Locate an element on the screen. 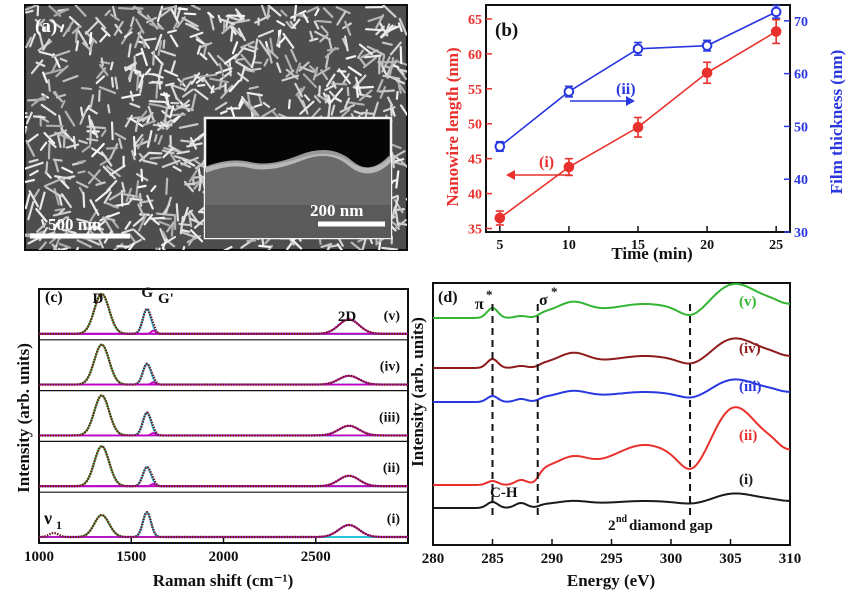 The height and width of the screenshot is (592, 849). x-tick-label: 20 is located at coordinates (707, 245).